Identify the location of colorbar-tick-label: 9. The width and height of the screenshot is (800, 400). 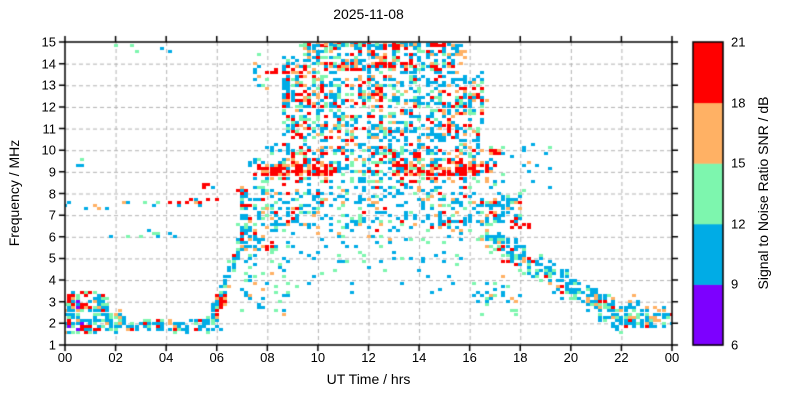
(735, 284).